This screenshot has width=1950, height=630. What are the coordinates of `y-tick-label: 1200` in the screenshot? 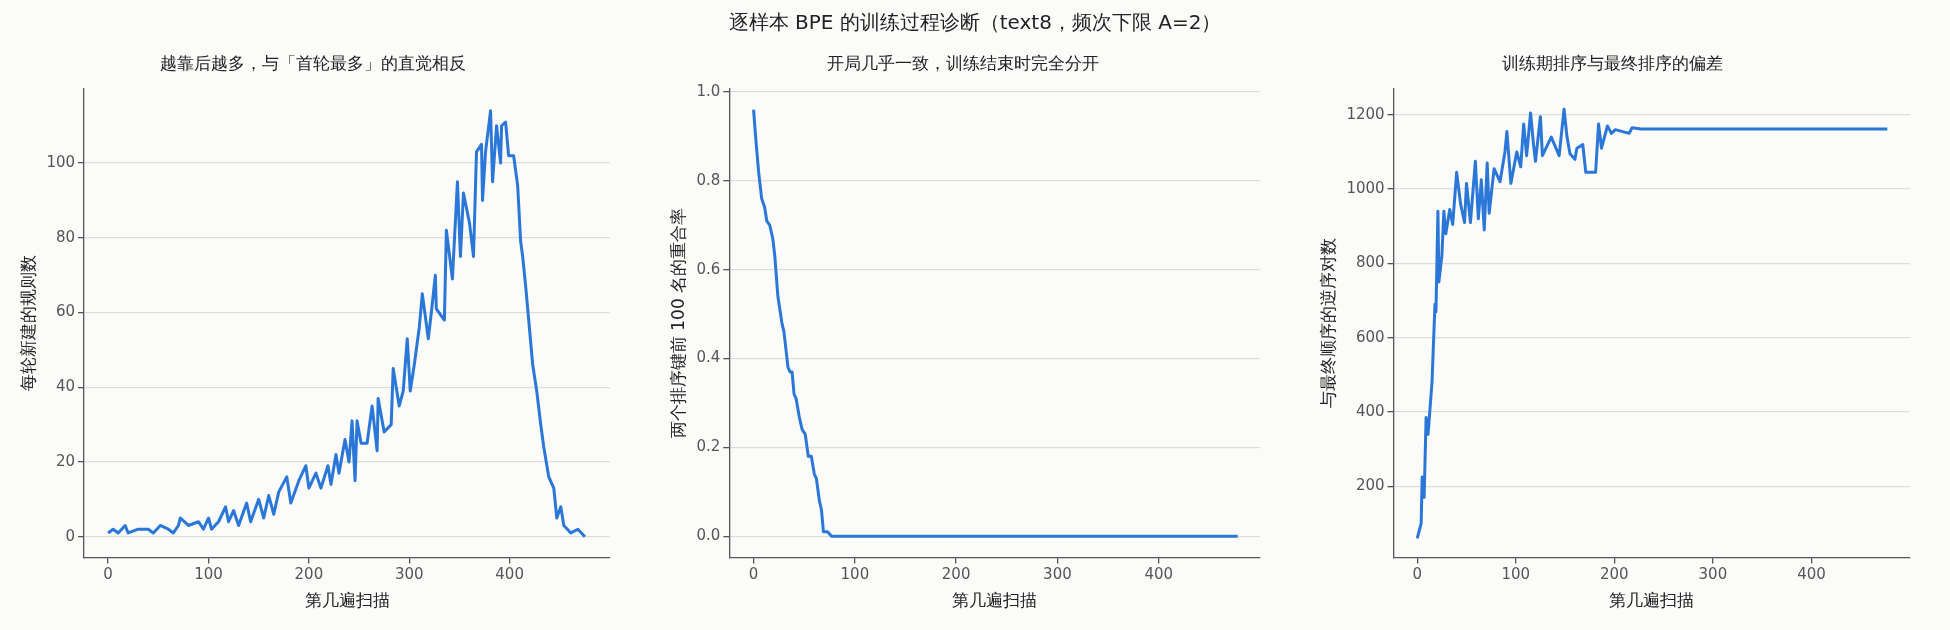 It's located at (1365, 113).